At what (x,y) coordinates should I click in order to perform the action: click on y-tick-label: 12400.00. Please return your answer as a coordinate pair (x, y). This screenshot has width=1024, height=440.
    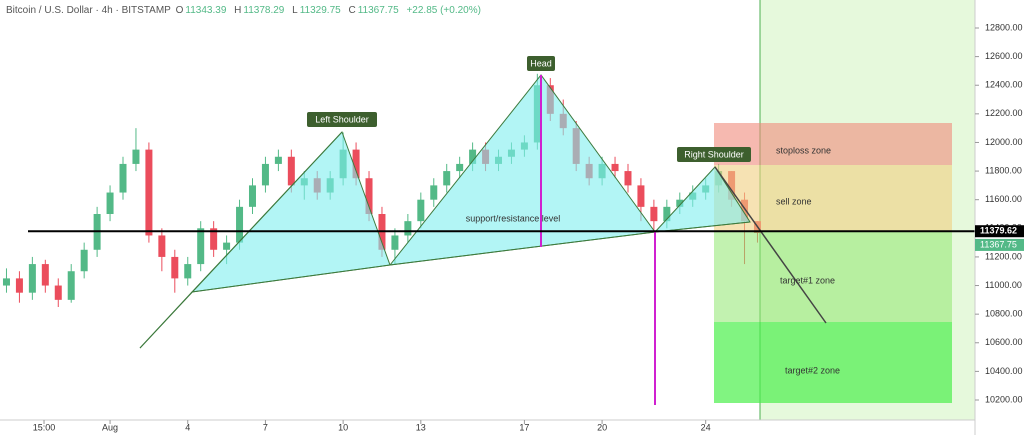
    Looking at the image, I should click on (1004, 85).